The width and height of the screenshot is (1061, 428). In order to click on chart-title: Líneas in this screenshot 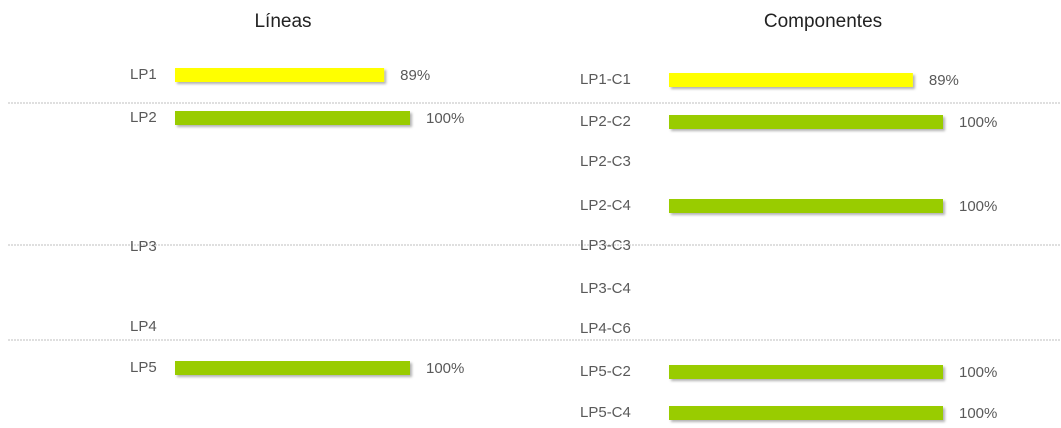, I will do `click(282, 21)`.